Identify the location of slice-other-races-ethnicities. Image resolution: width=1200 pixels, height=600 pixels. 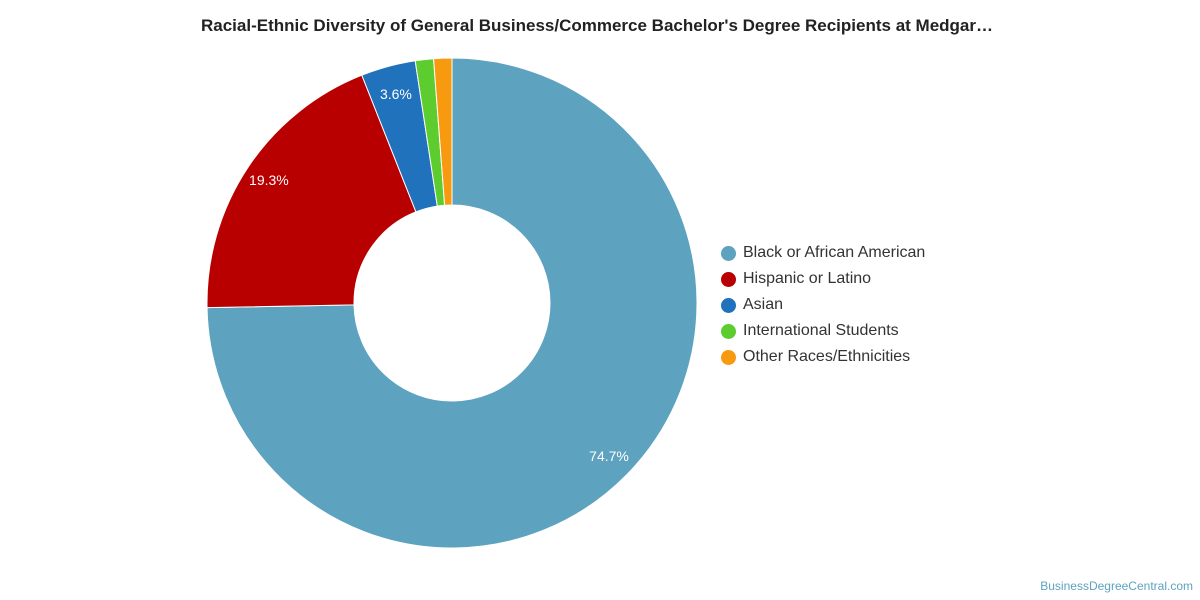
(443, 131).